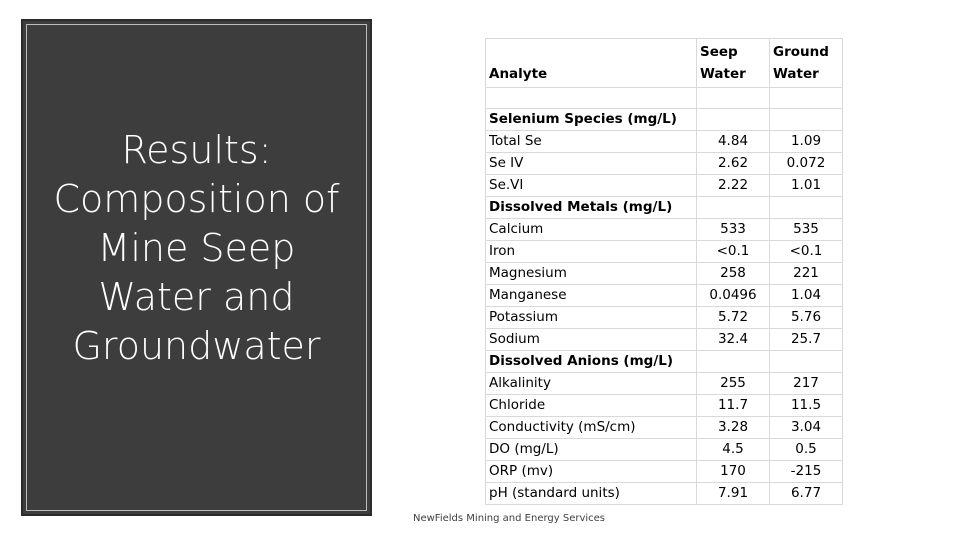 Image resolution: width=960 pixels, height=540 pixels. I want to click on seep-water-cell: <0.1, so click(733, 251).